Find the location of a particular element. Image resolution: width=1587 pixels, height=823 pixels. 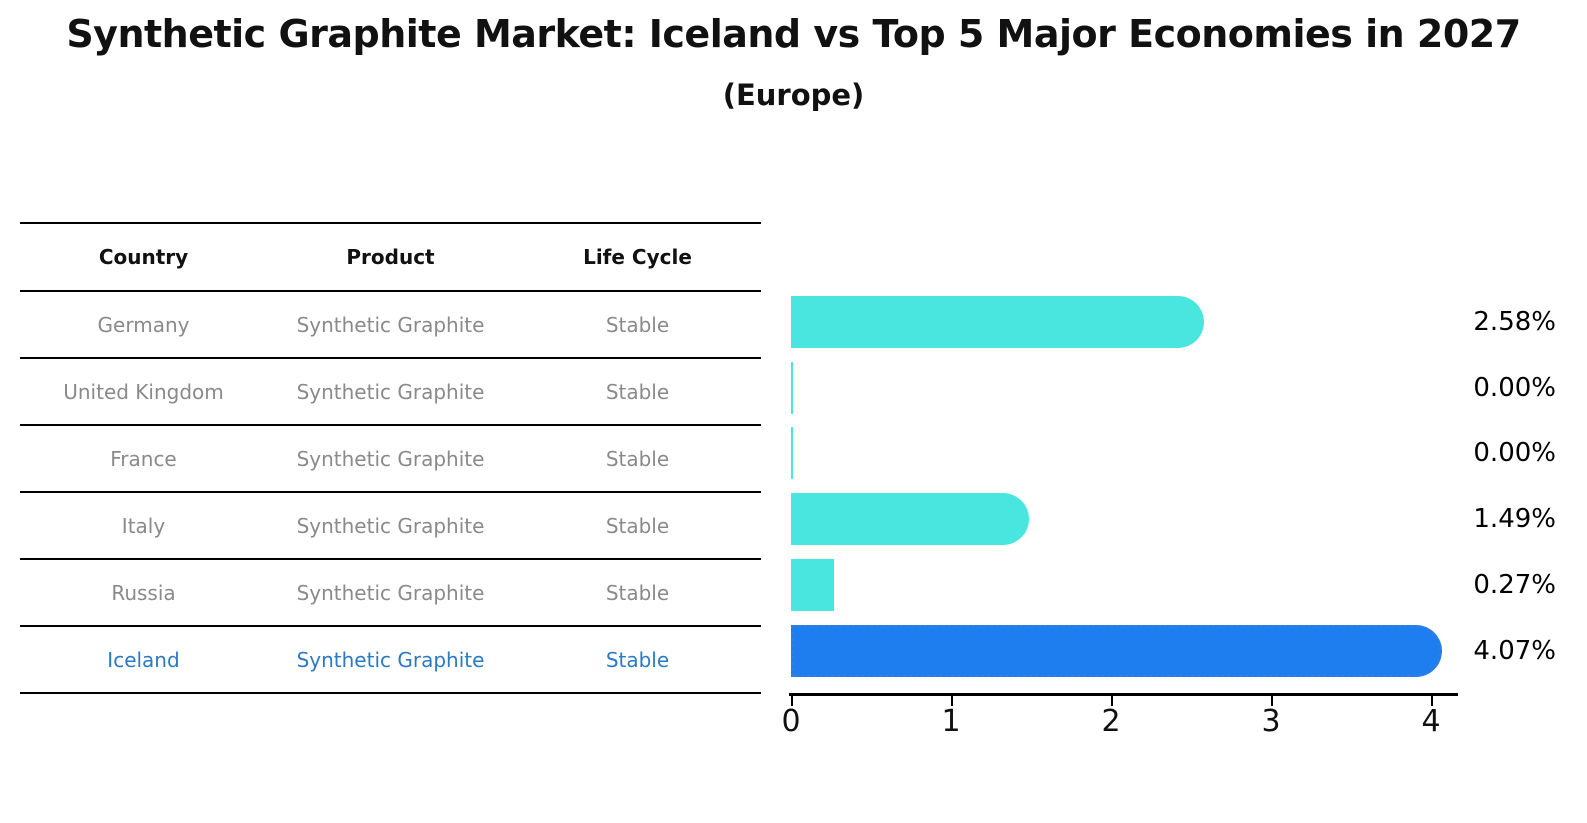

table-row: Germany Synthetic Graphite Stable is located at coordinates (390, 325).